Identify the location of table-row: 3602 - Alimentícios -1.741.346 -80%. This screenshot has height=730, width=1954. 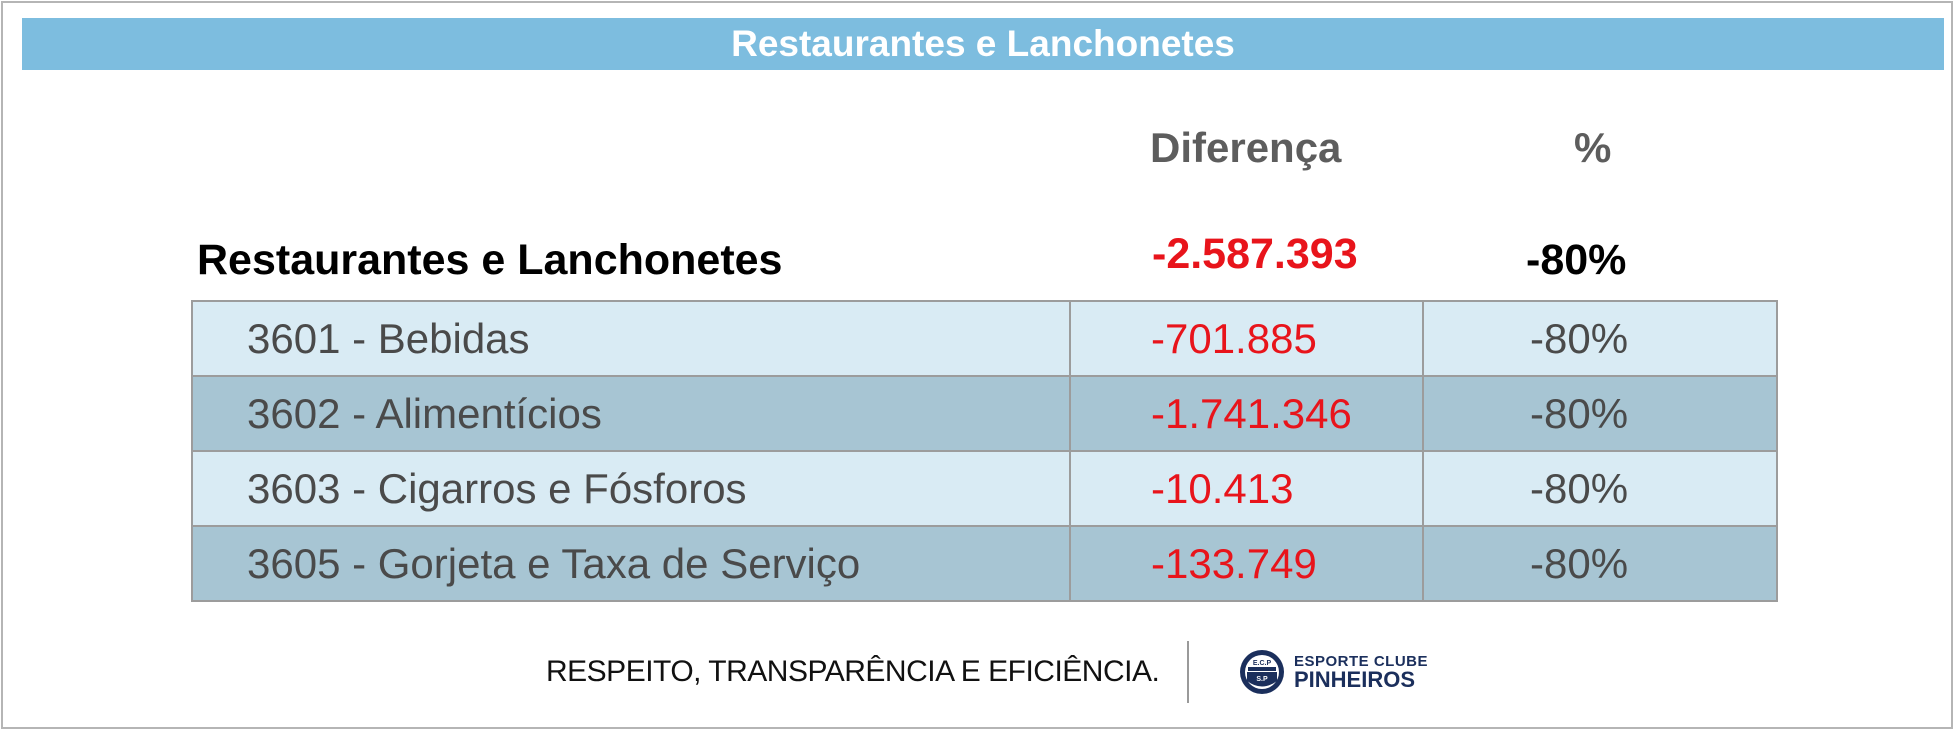
(984, 413).